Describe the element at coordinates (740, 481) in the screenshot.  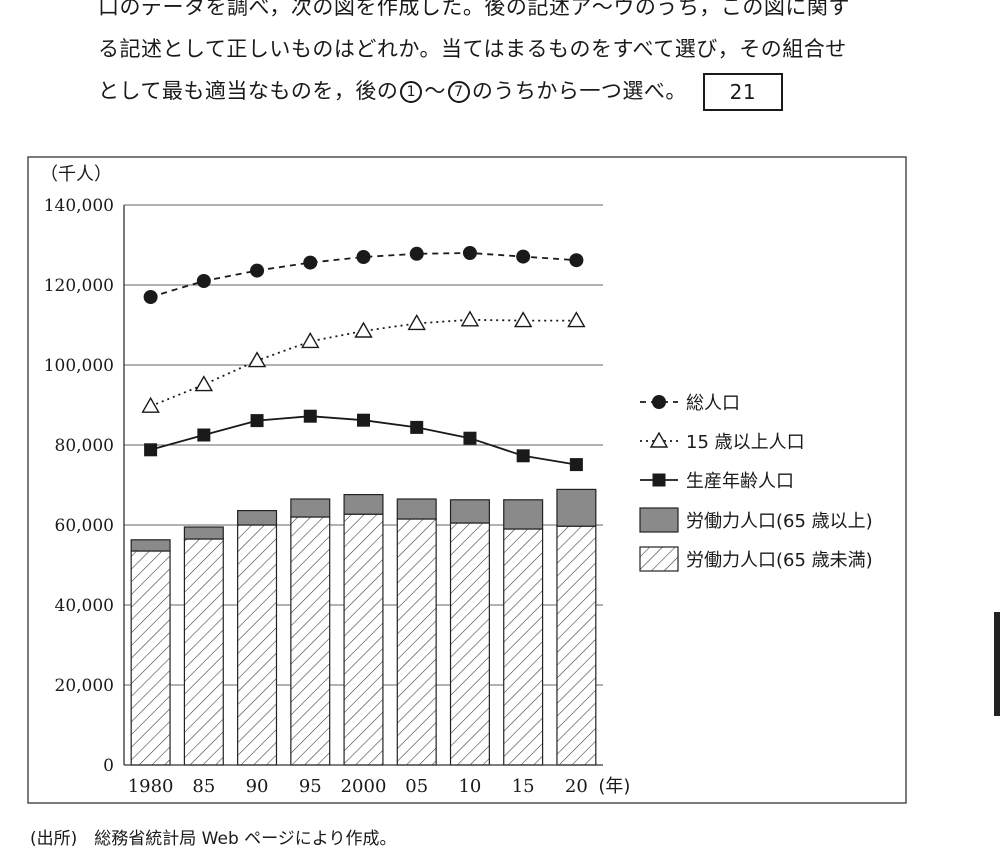
I see `legend-label: 生産年齢人口` at that location.